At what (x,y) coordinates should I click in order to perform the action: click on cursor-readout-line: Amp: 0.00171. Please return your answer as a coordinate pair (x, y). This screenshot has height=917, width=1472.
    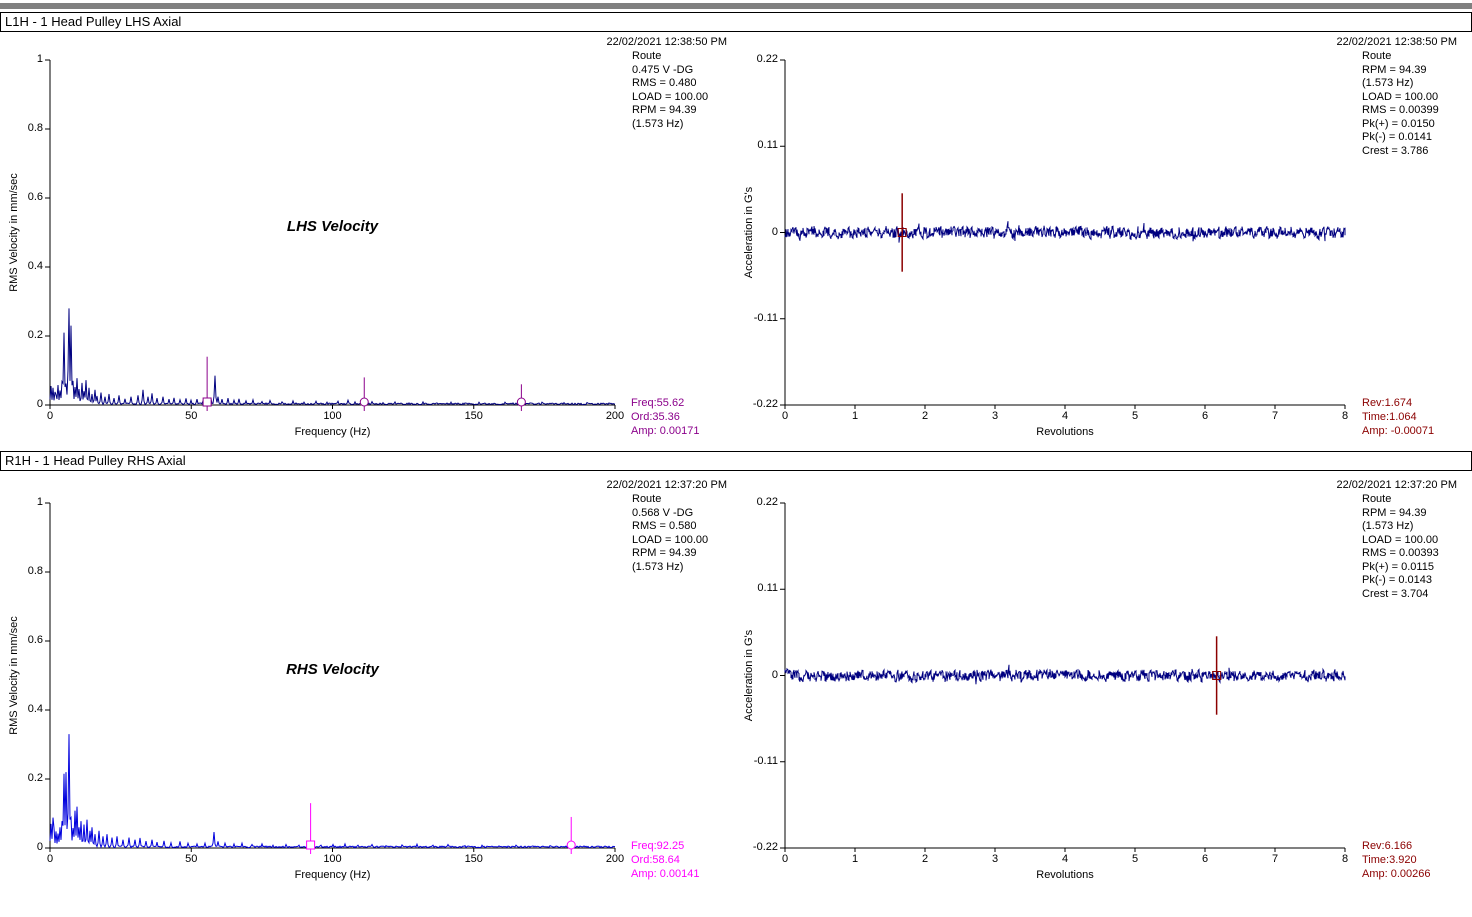
    Looking at the image, I should click on (665, 431).